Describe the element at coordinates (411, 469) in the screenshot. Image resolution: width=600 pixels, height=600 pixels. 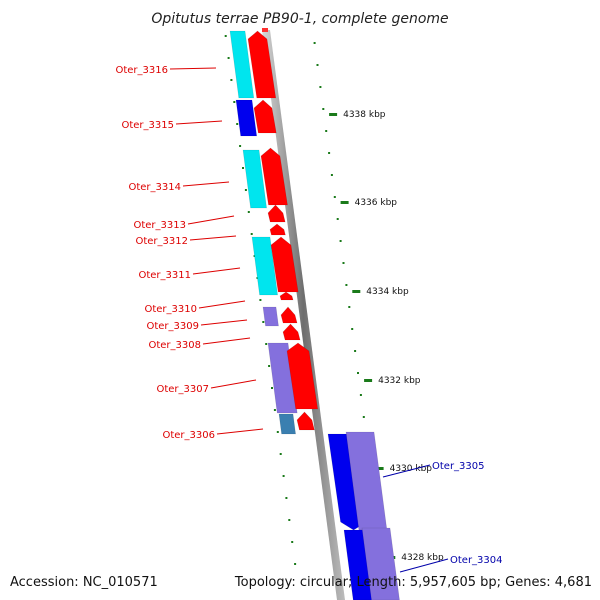
I see `tick-label: 4330 kbp` at that location.